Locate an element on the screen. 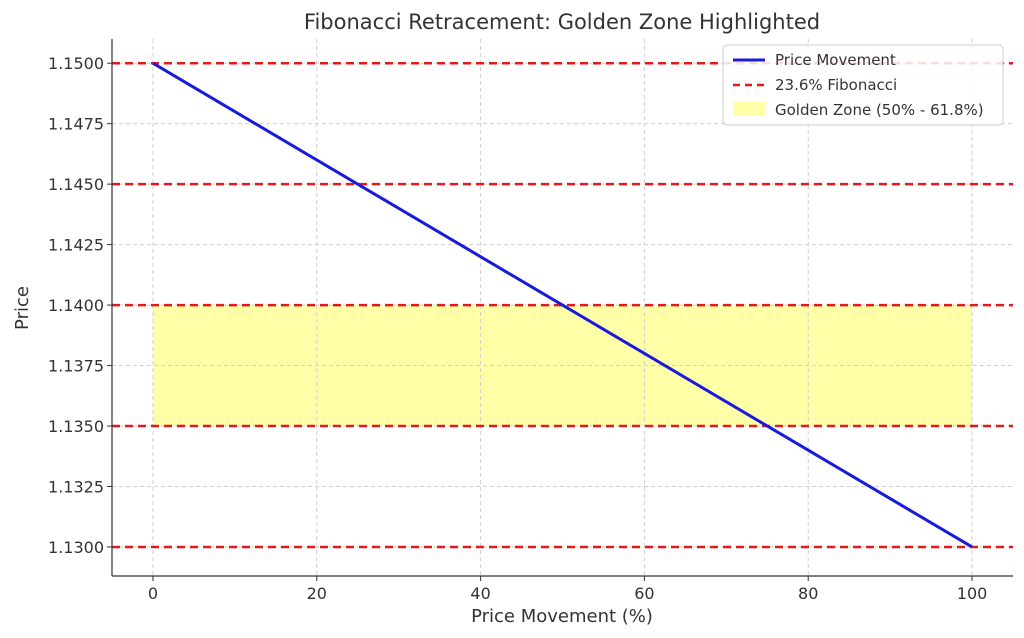 Image resolution: width=1024 pixels, height=638 pixels. y-axis-label: Price is located at coordinates (22, 308).